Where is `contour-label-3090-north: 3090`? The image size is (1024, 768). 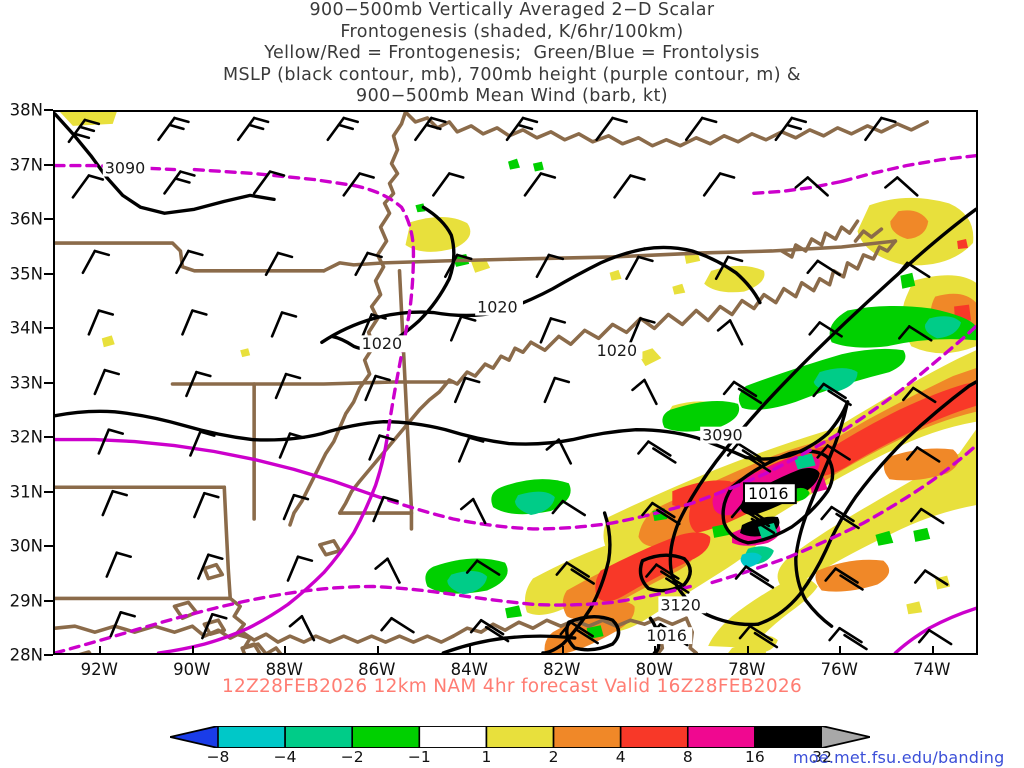 contour-label-3090-north: 3090 is located at coordinates (125, 168).